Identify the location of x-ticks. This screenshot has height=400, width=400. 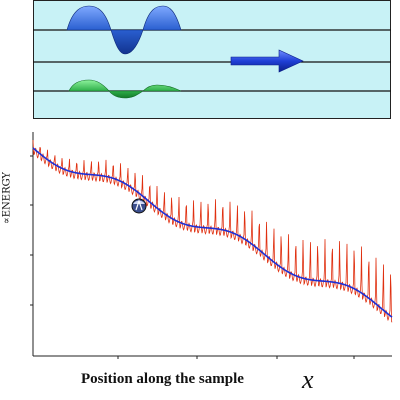
(236, 357).